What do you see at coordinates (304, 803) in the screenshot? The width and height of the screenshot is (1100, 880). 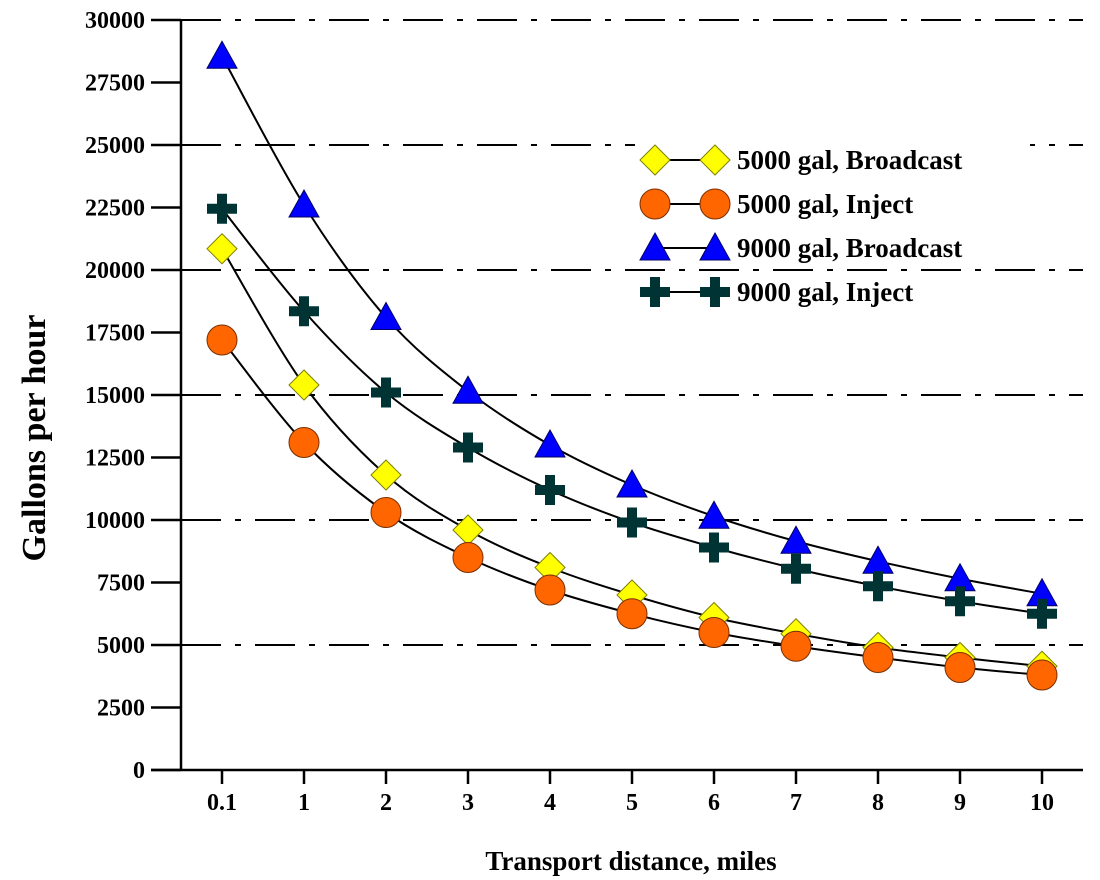 I see `x-tick-label: 1` at bounding box center [304, 803].